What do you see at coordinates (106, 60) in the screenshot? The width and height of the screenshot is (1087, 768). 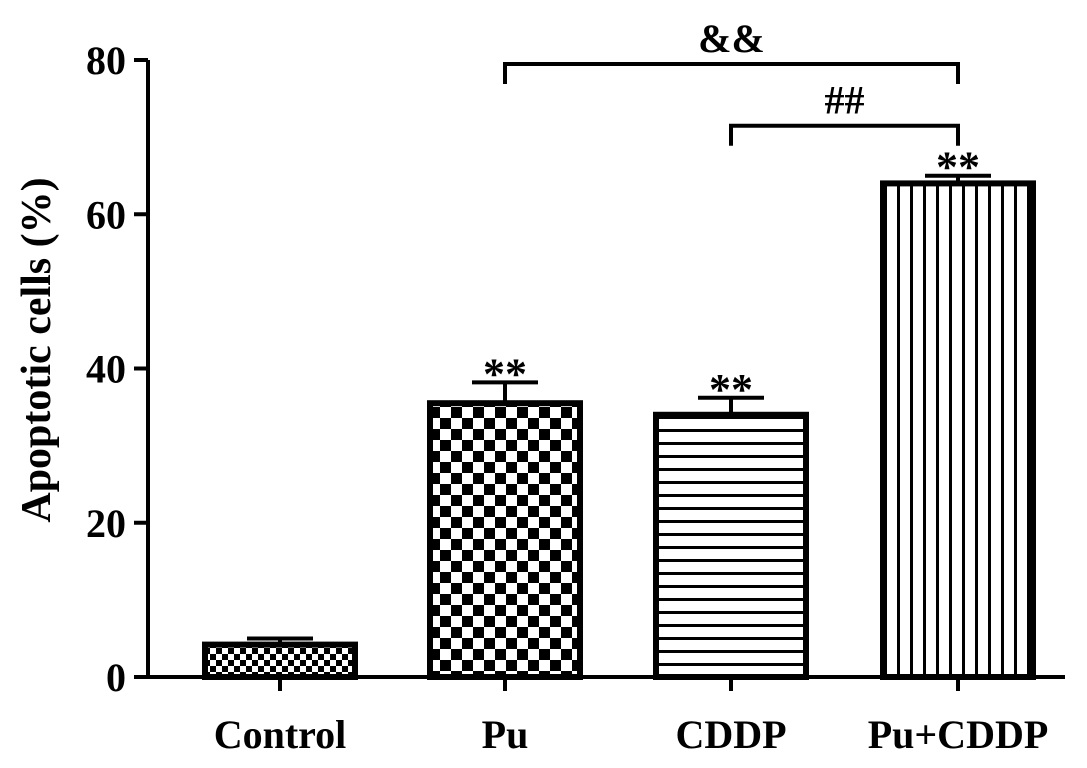 I see `y-tick-label: 80` at bounding box center [106, 60].